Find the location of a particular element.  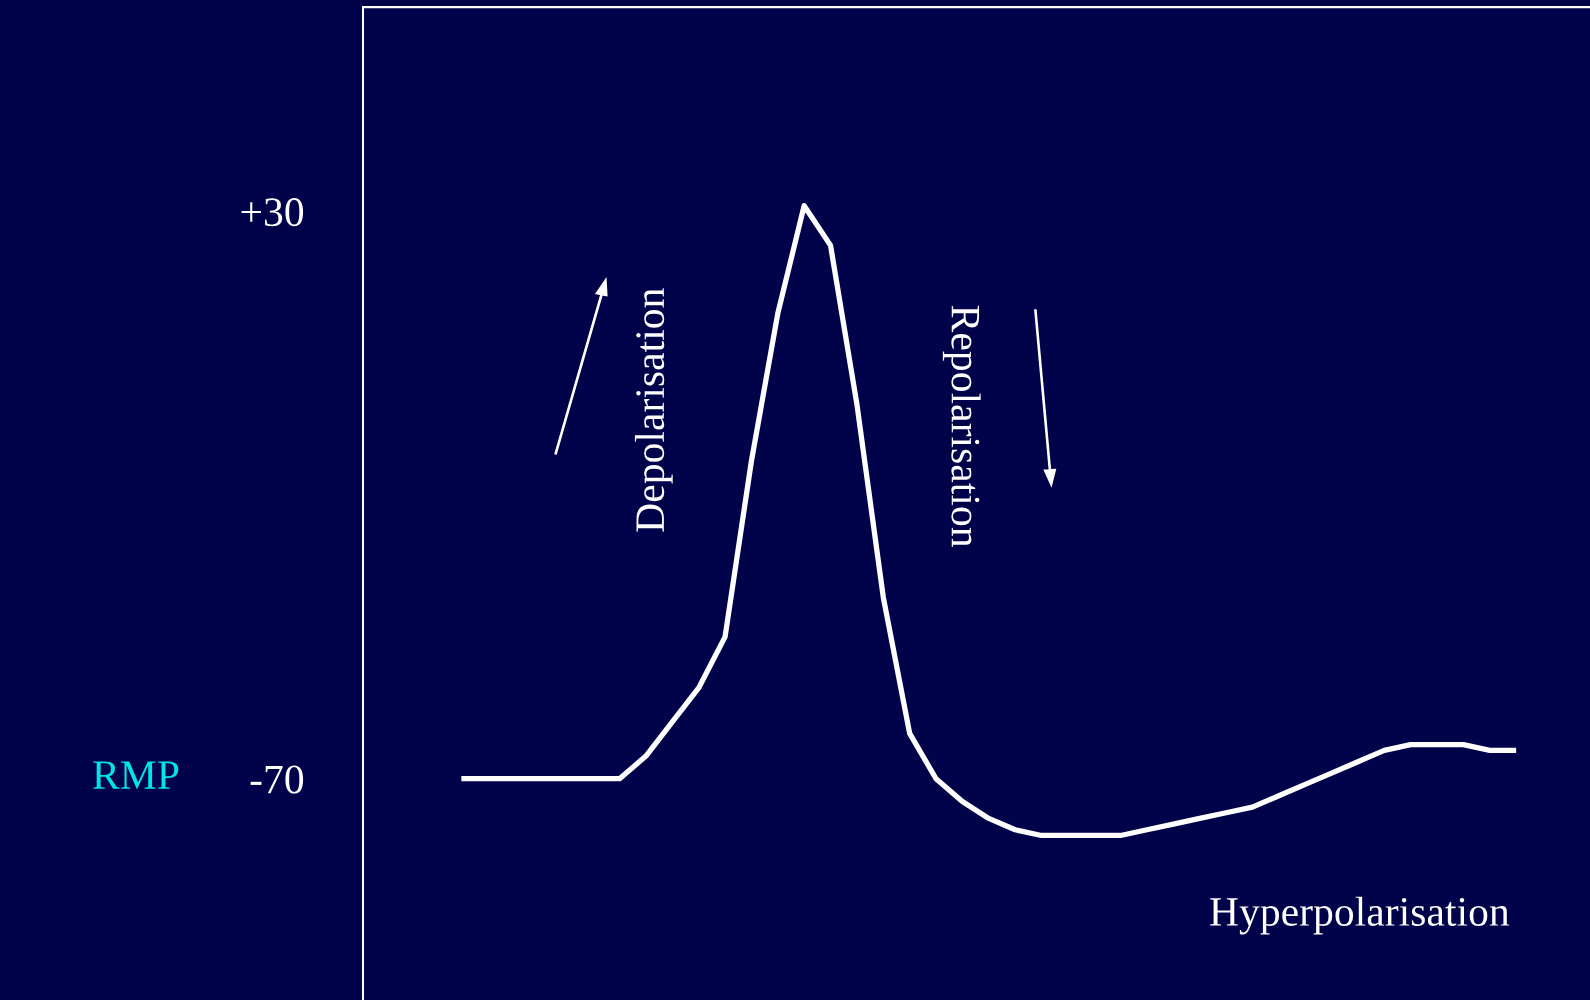

annotation: Depolarisation is located at coordinates (653, 410).